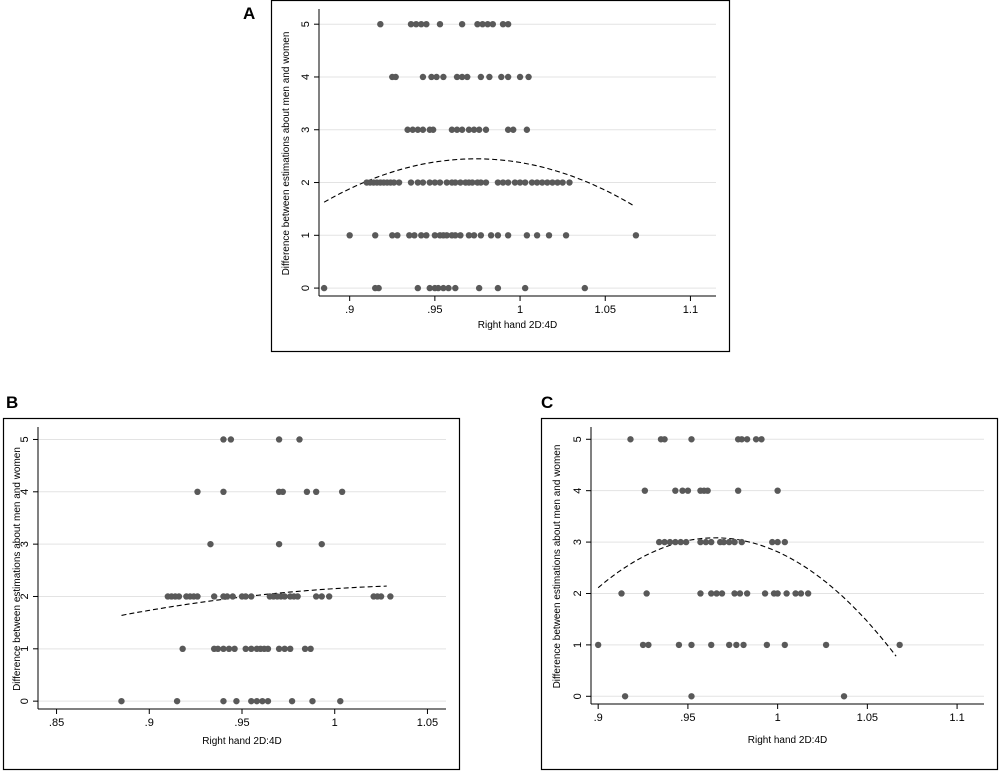  Describe the element at coordinates (242, 741) in the screenshot. I see `x-axis-title: Right hand 2D:4D` at that location.